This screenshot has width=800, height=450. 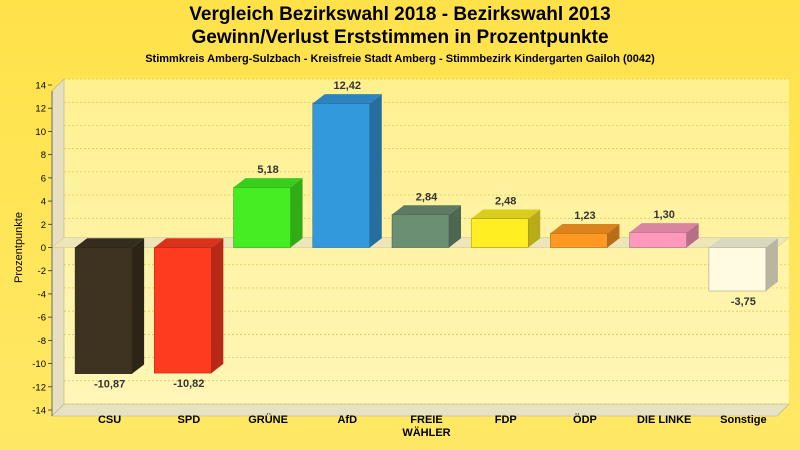 What do you see at coordinates (40, 132) in the screenshot?
I see `y-tick-label: 10` at bounding box center [40, 132].